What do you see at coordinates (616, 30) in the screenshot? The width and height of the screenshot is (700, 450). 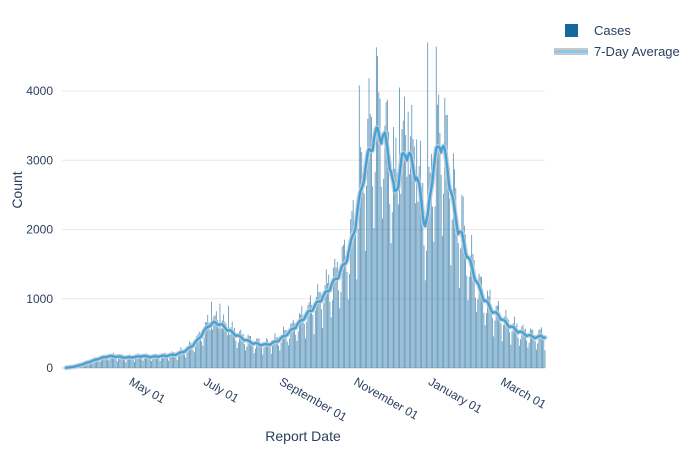 I see `legend-item-cases: Cases` at bounding box center [616, 30].